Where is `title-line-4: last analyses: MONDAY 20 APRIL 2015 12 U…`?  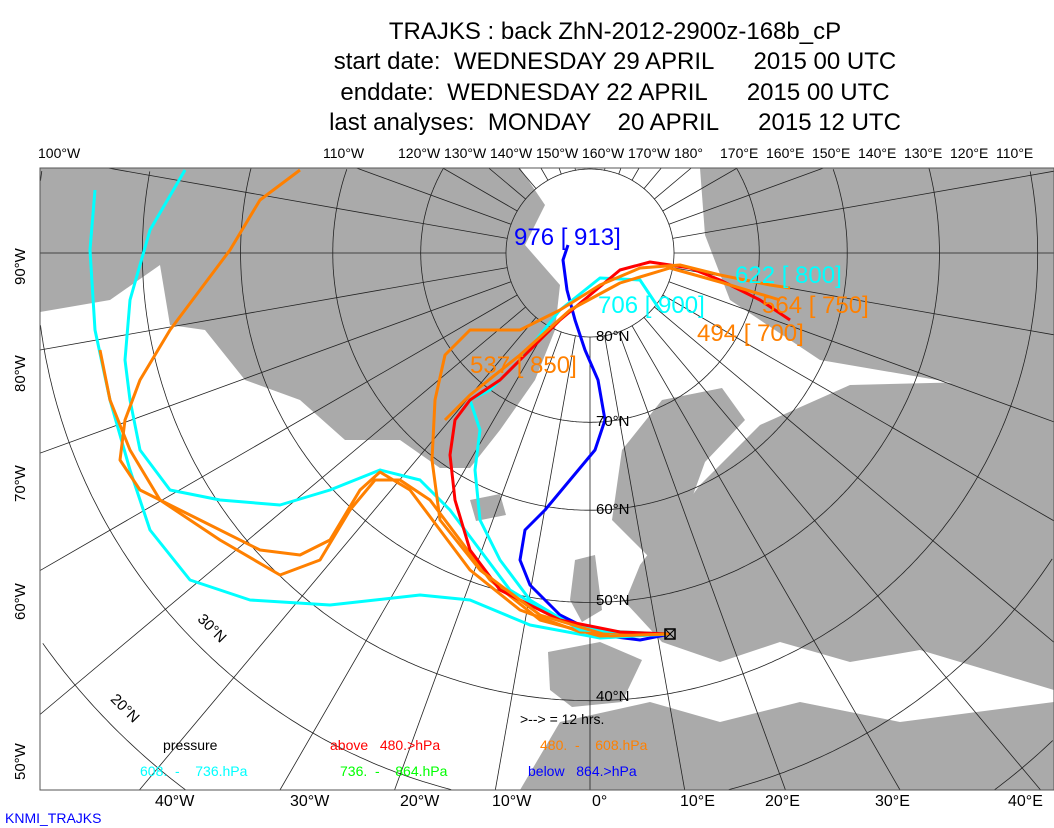 title-line-4: last analyses: MONDAY 20 APRIL 2015 12 U… is located at coordinates (615, 122).